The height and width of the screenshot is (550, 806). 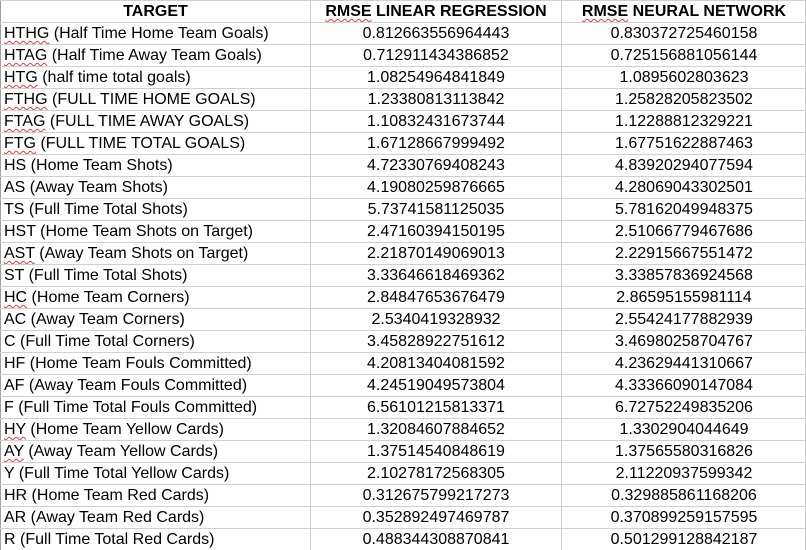 What do you see at coordinates (436, 55) in the screenshot?
I see `rmse-linear-regression-cell: 0.712911434386852` at bounding box center [436, 55].